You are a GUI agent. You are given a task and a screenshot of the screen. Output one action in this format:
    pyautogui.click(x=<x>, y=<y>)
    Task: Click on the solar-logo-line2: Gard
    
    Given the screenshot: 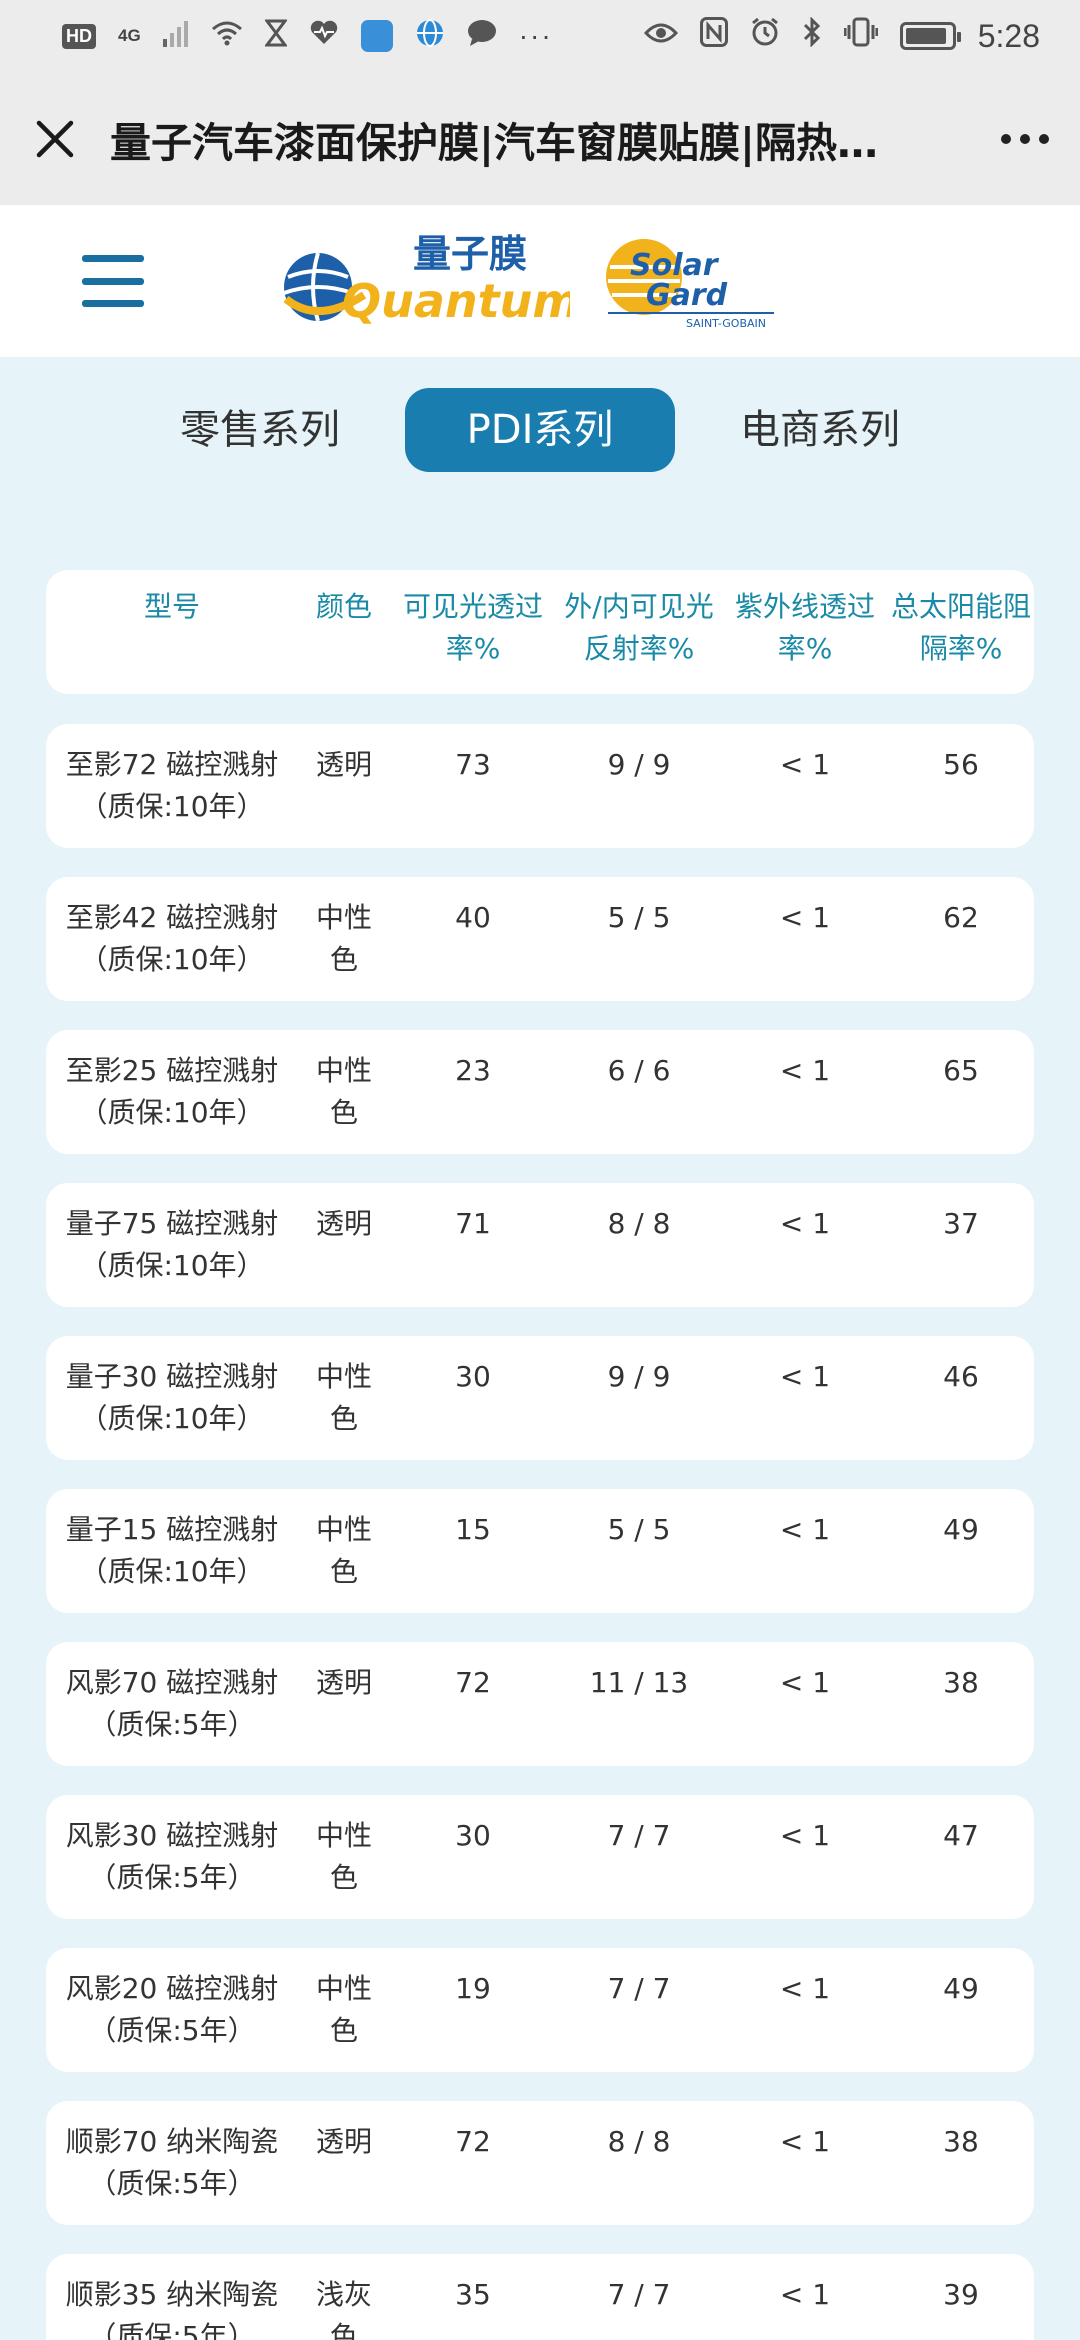 What is the action you would take?
    pyautogui.click(x=687, y=295)
    